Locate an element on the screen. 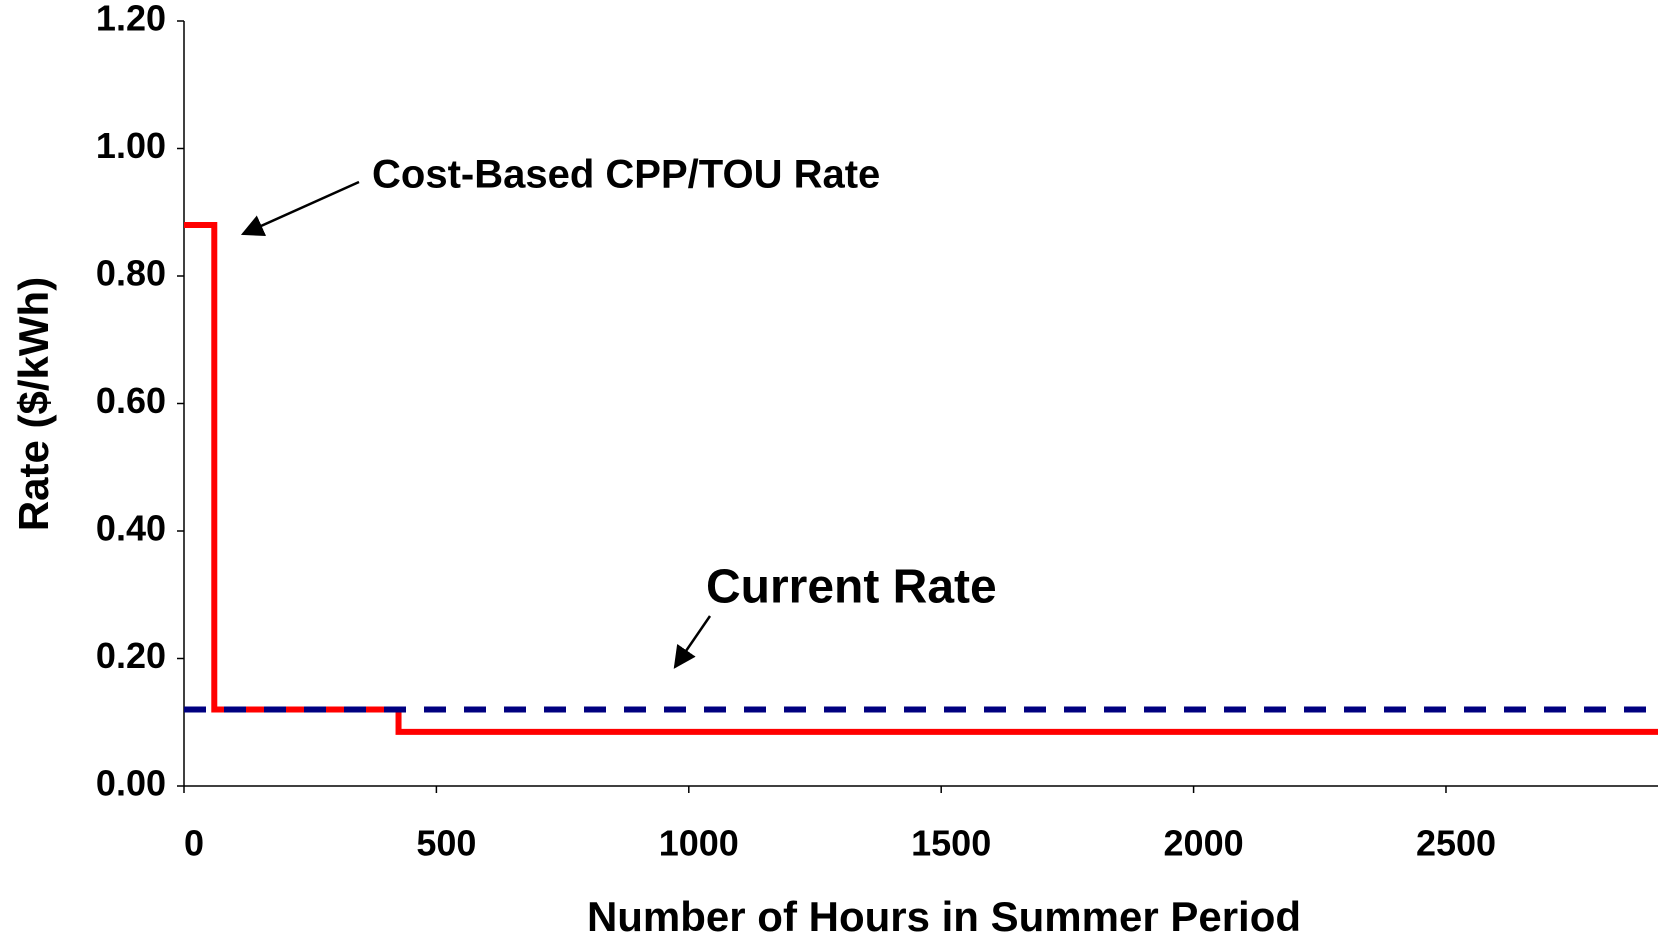  y-tick-label: 0.20 is located at coordinates (131, 655).